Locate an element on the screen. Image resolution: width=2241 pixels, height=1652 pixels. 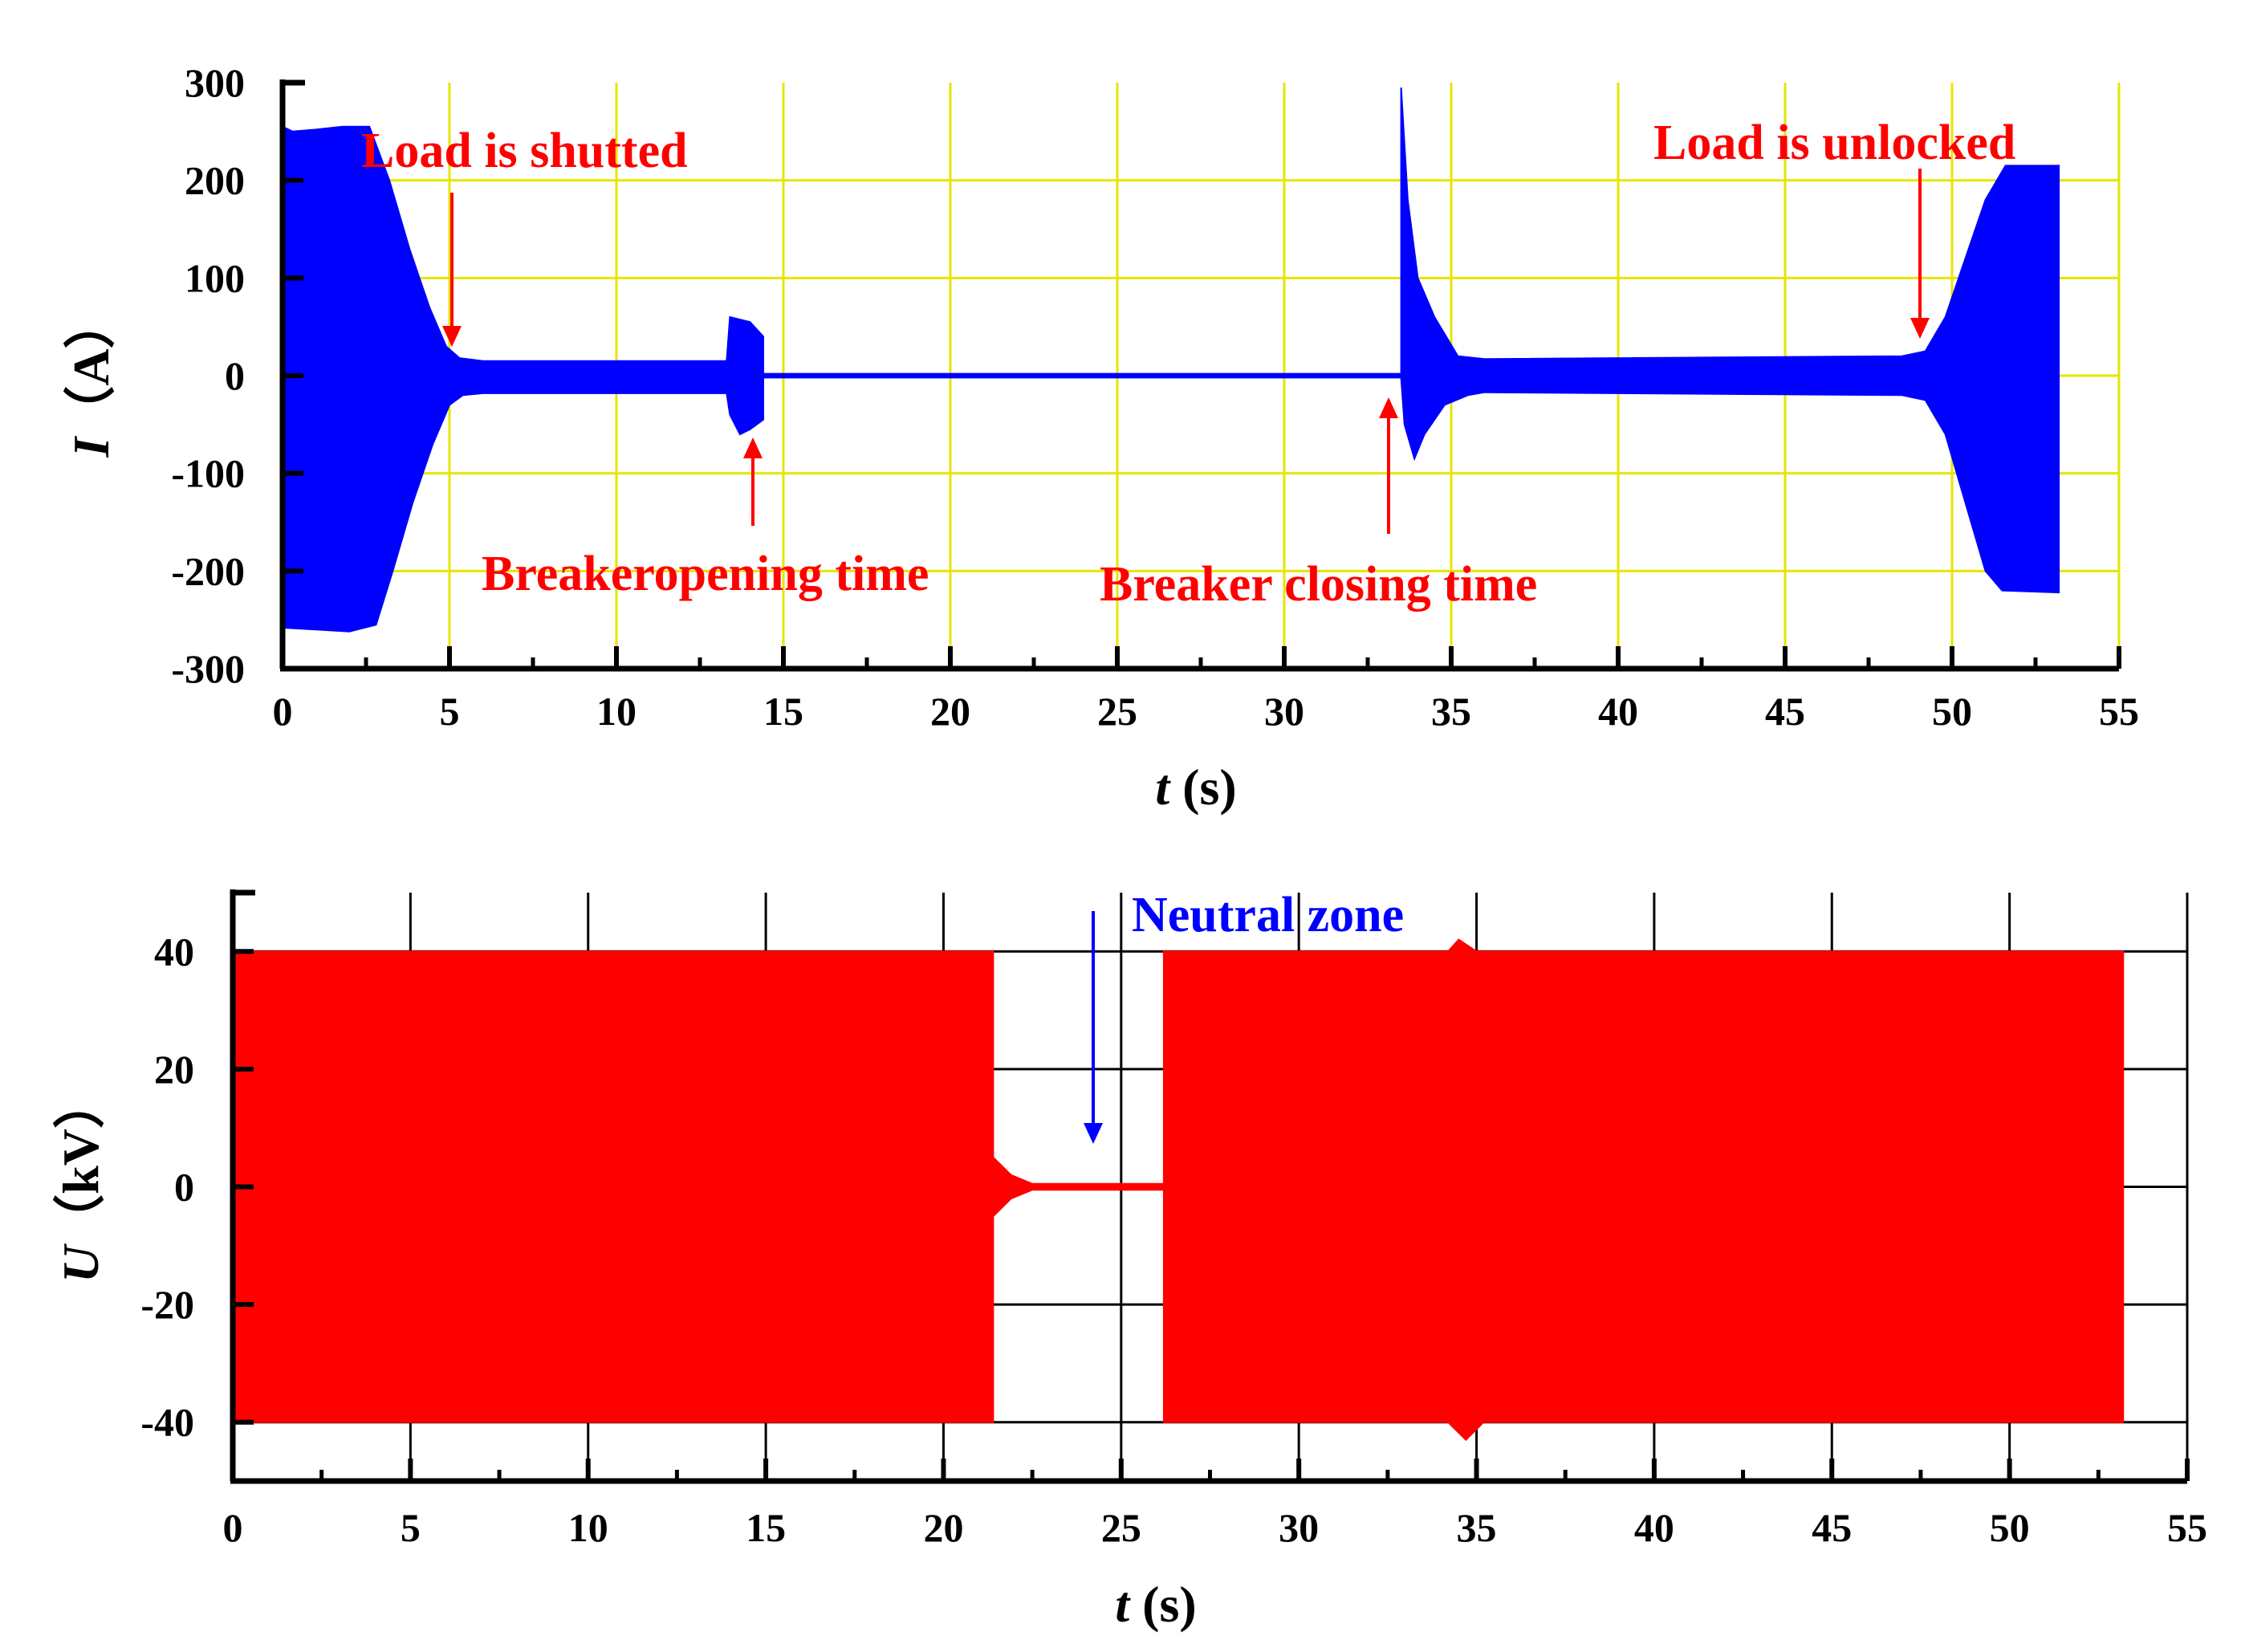
annotation-label: Neutral zone is located at coordinates (1268, 915).